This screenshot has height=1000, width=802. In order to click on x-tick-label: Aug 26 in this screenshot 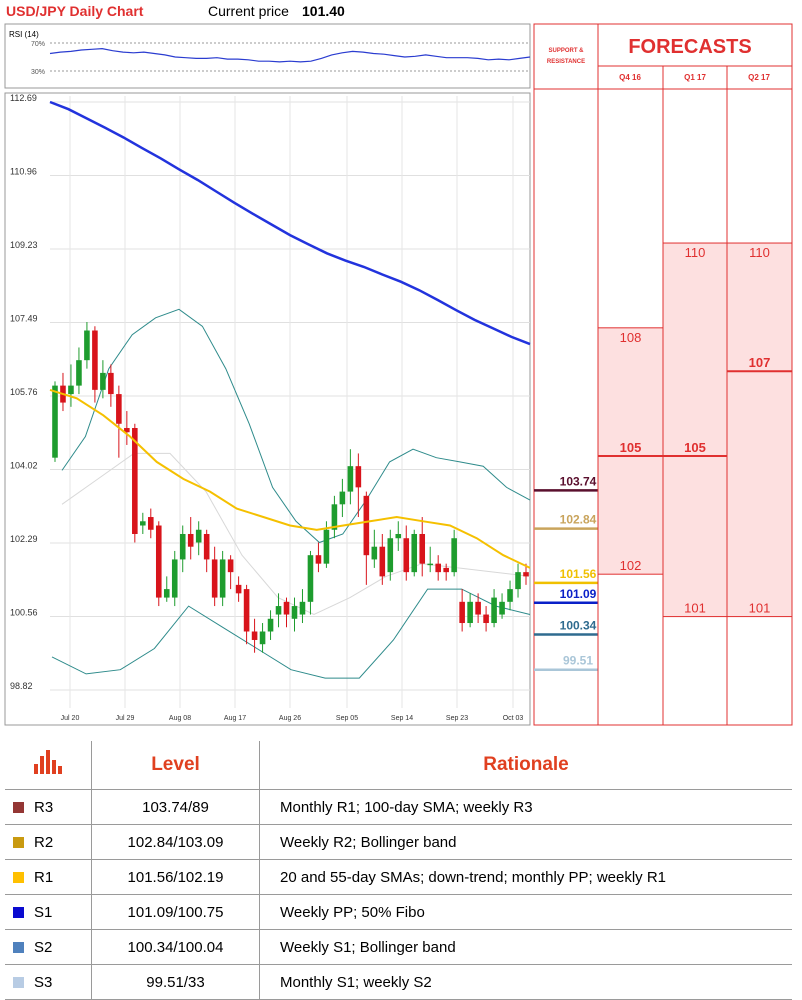, I will do `click(290, 718)`.